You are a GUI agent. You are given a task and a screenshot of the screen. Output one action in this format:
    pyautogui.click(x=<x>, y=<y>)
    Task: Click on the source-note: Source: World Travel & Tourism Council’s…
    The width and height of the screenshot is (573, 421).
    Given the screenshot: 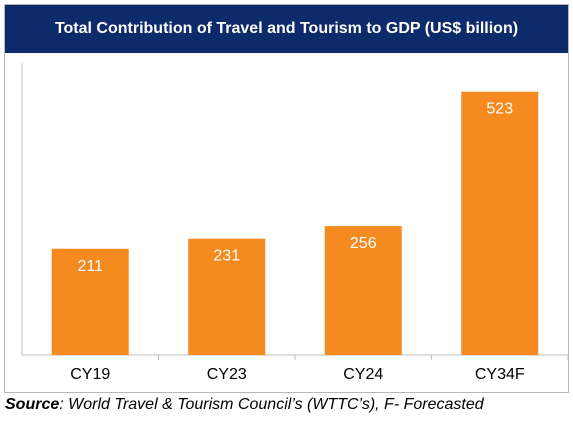 What is the action you would take?
    pyautogui.click(x=244, y=405)
    